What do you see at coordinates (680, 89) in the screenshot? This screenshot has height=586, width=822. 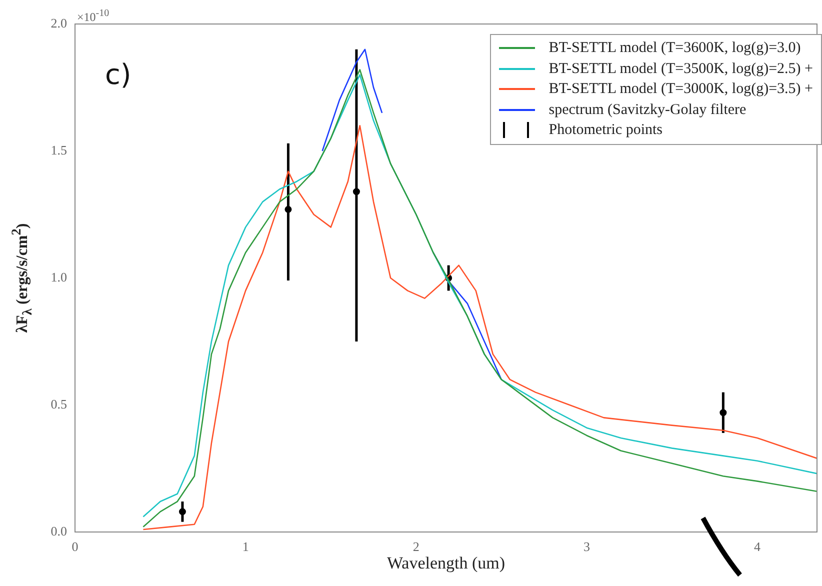 I see `legend-label: BT-SETTL model (T=3000K, log(g)=3.5) +` at bounding box center [680, 89].